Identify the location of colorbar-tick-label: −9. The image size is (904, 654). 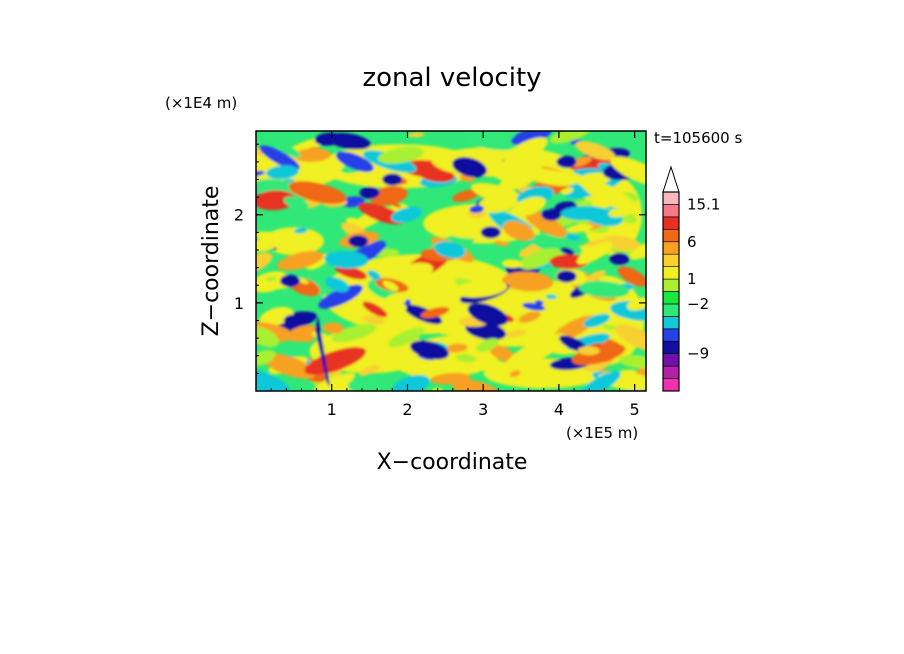
(698, 354).